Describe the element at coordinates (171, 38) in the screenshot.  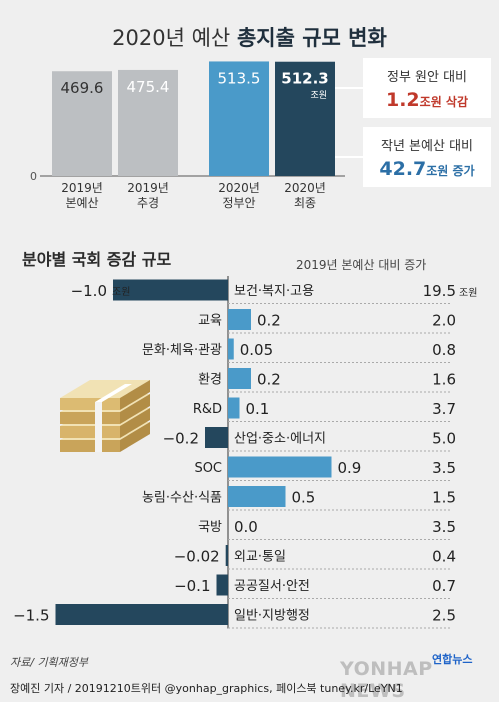
I see `title-light: 2020년 예산` at that location.